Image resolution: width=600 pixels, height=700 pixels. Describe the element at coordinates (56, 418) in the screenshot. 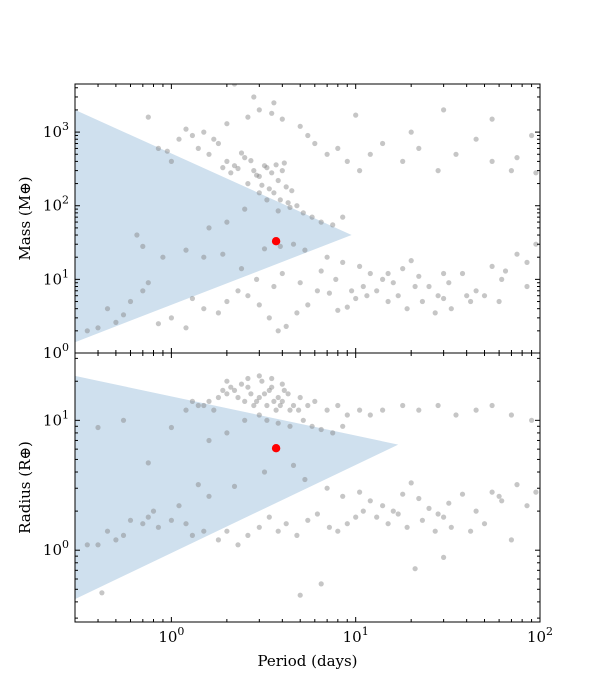

I see `y-tick-label: 10¹` at that location.